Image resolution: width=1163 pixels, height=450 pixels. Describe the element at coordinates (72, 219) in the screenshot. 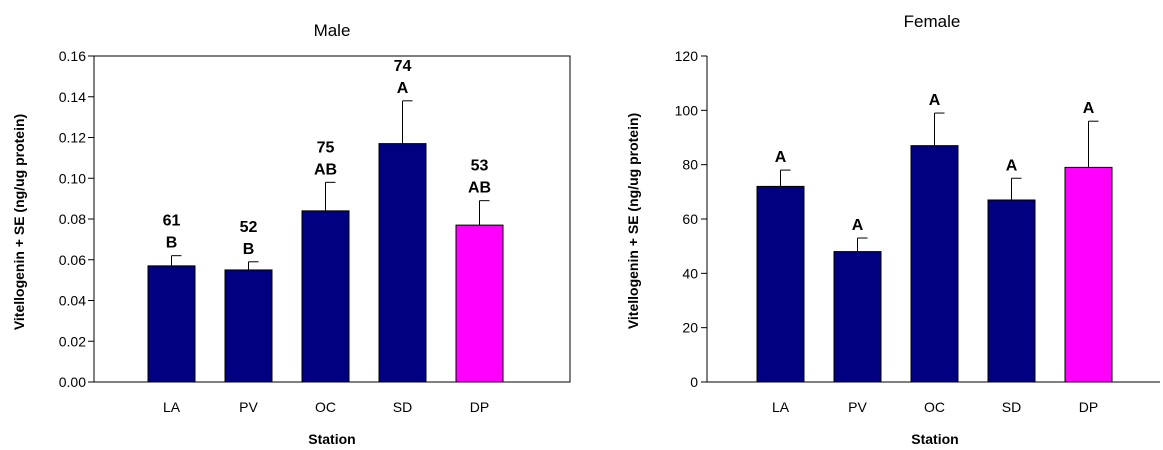

I see `y-tick-label: 0.08` at that location.